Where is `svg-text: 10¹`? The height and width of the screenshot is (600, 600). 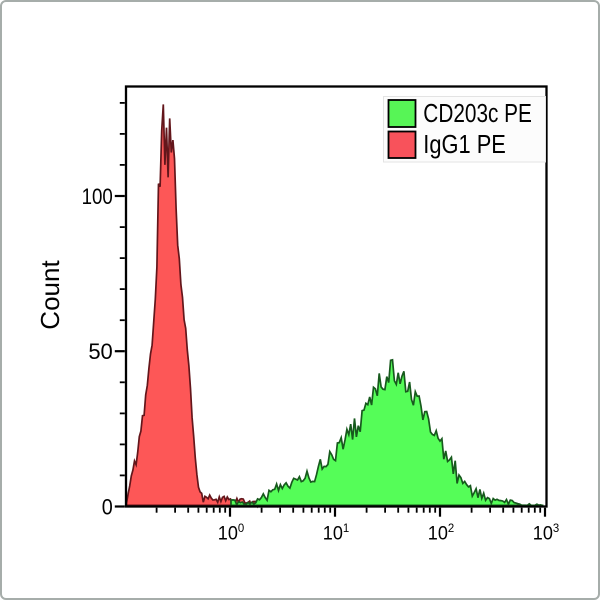 svg-text: 10¹ is located at coordinates (336, 533).